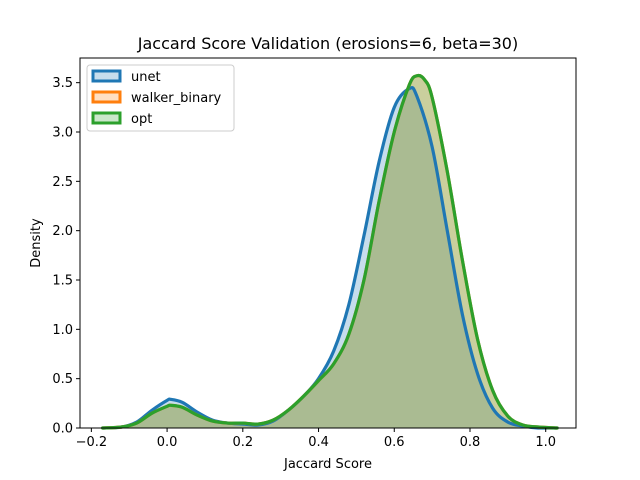 The width and height of the screenshot is (640, 480). Describe the element at coordinates (106, 97) in the screenshot. I see `legend-swatch-walker_binary` at that location.